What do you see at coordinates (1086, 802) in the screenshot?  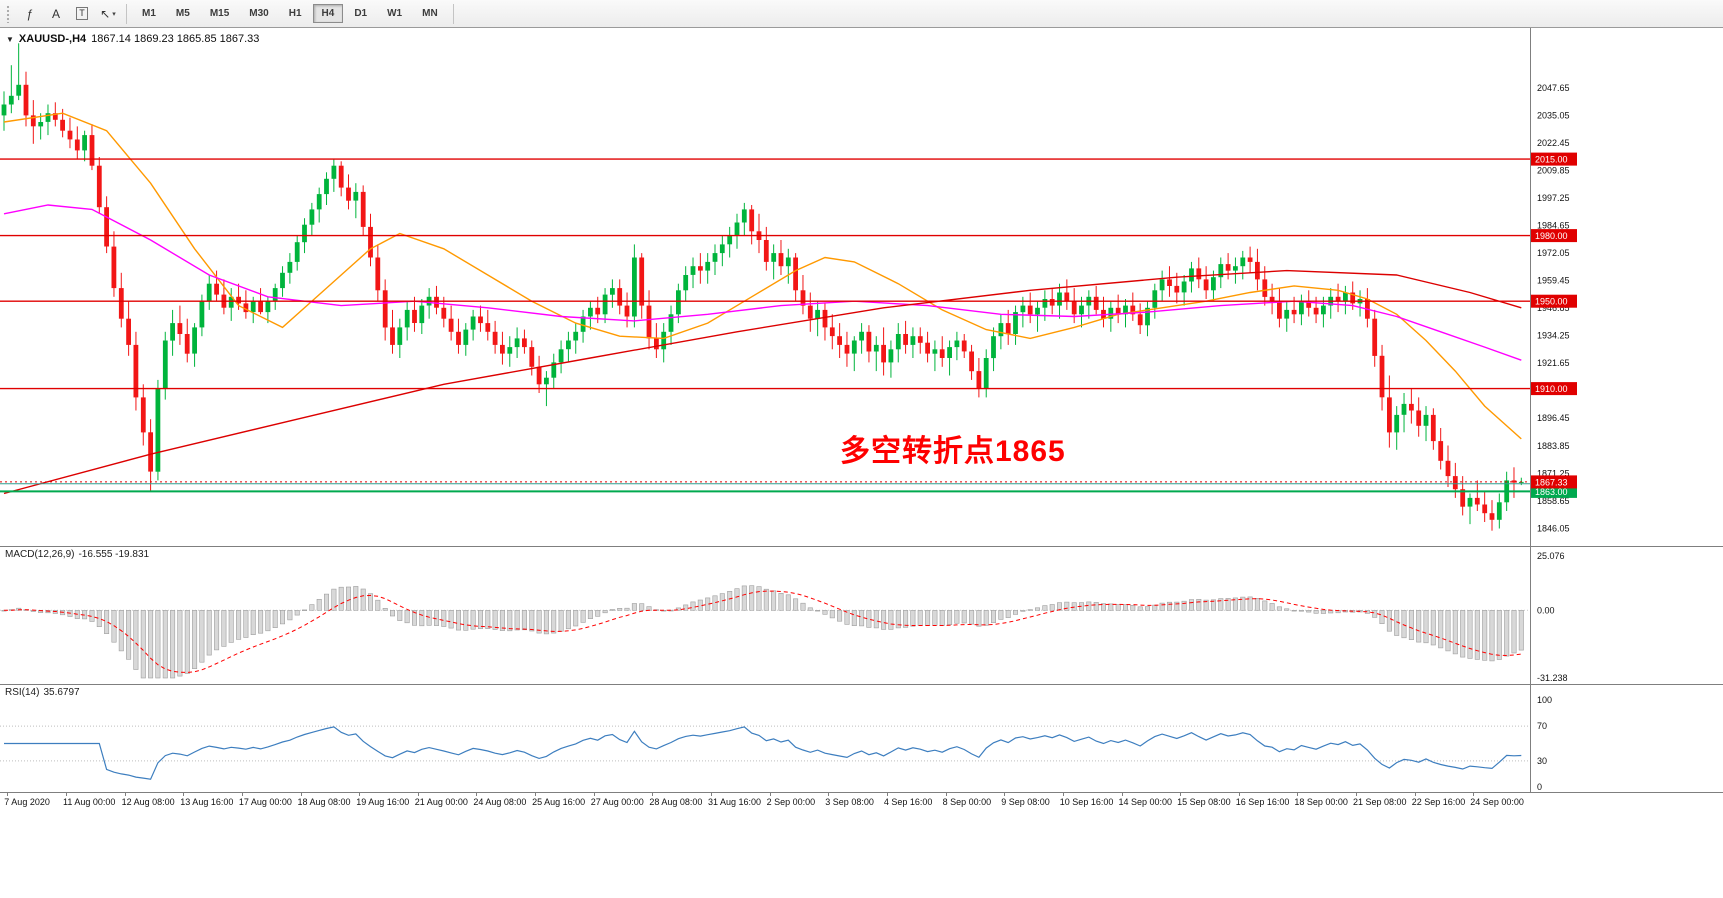 I see `time-axis-label: 10 Sep 16:00` at bounding box center [1086, 802].